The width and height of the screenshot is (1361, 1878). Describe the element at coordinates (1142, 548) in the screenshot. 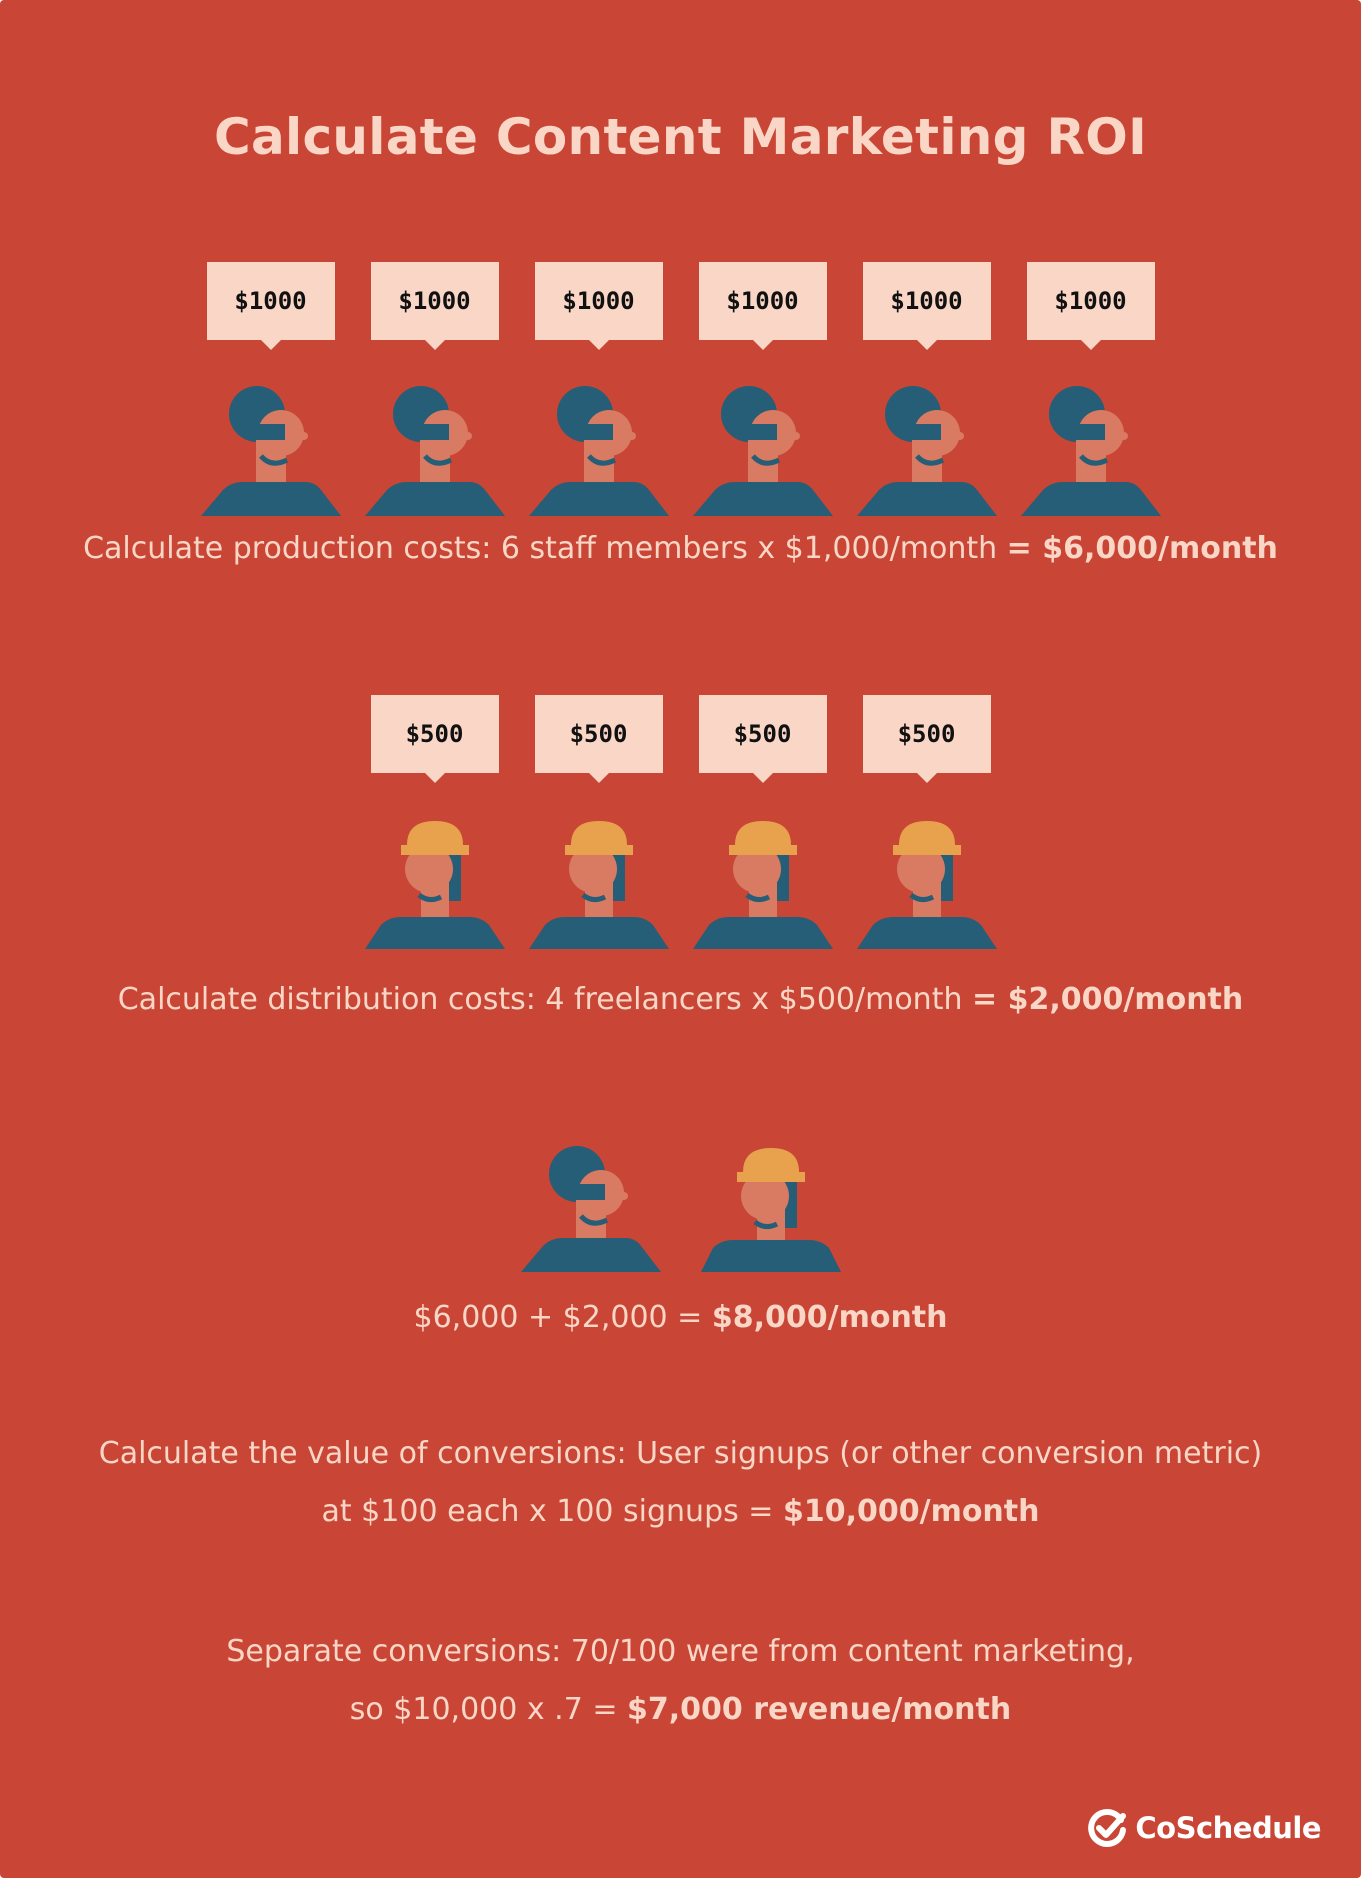

I see `production-costs-total: = $6,000/month` at that location.